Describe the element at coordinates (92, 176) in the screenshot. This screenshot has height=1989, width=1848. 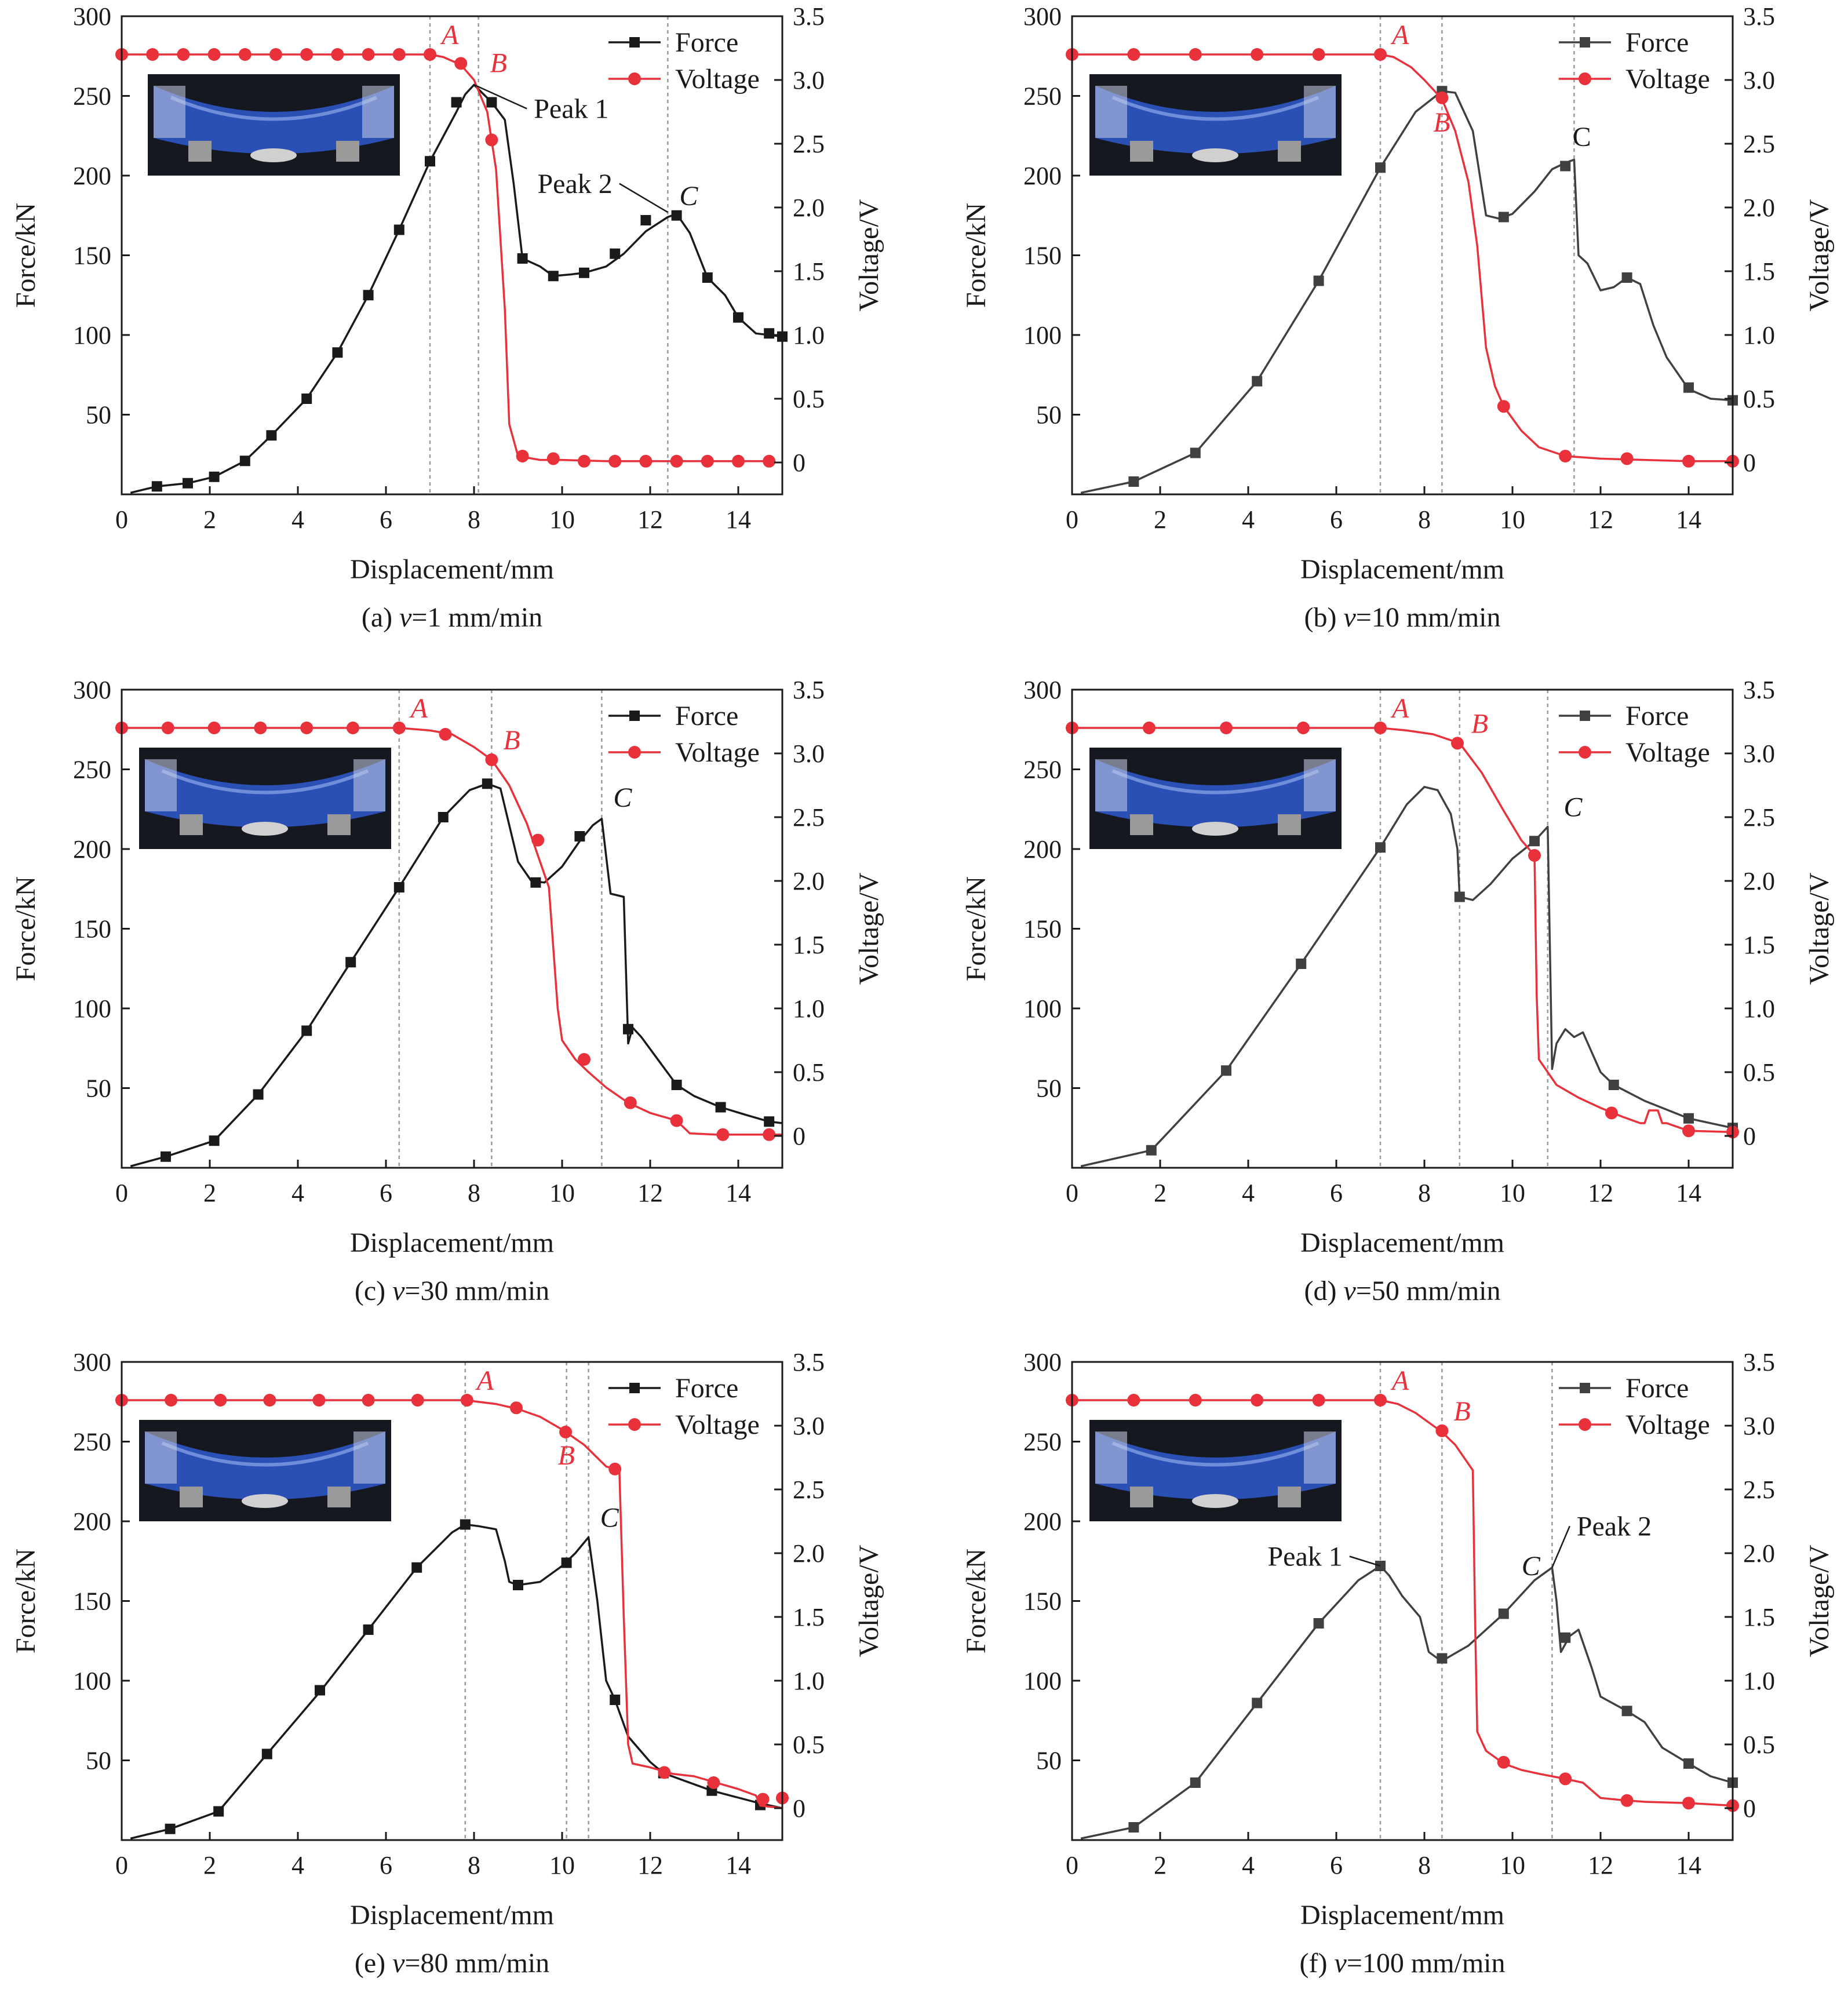
I see `y-tick-label: 200` at that location.